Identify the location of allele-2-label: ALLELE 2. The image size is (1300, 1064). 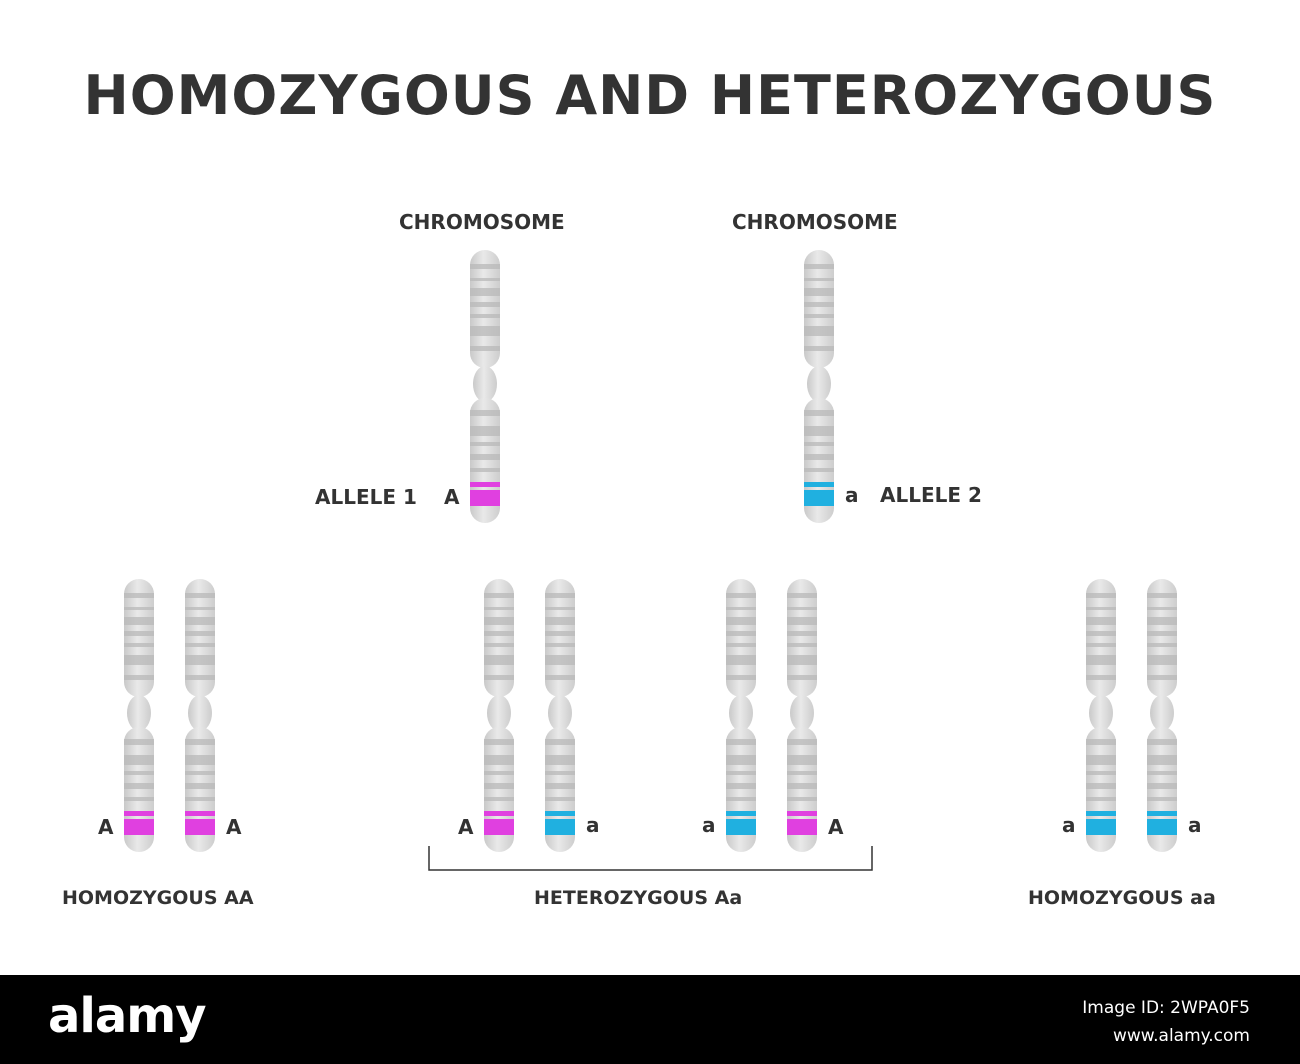
(931, 495).